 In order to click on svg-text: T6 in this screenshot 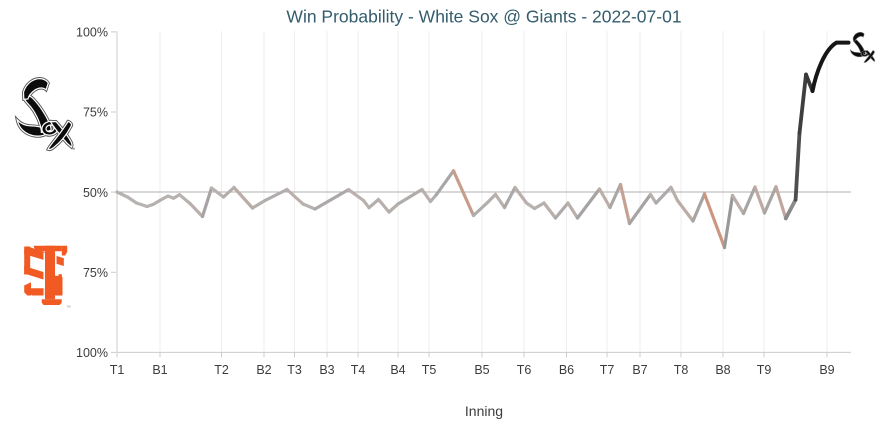, I will do `click(524, 370)`.